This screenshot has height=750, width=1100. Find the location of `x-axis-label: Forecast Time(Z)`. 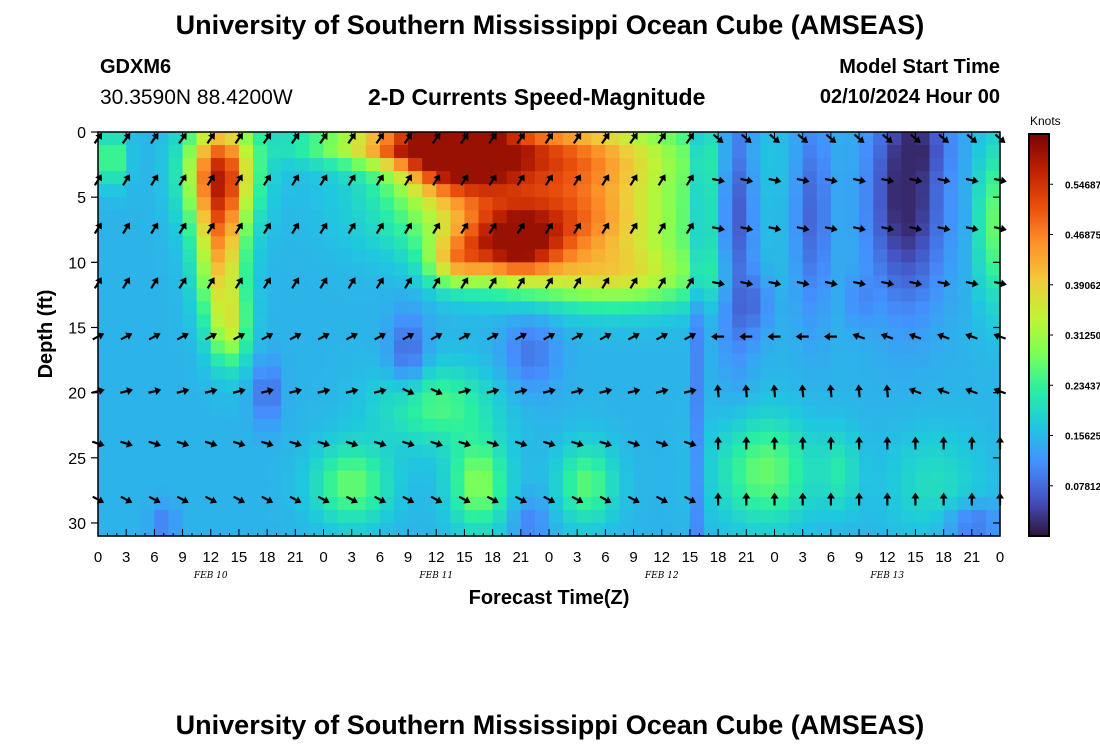

x-axis-label: Forecast Time(Z) is located at coordinates (549, 598).